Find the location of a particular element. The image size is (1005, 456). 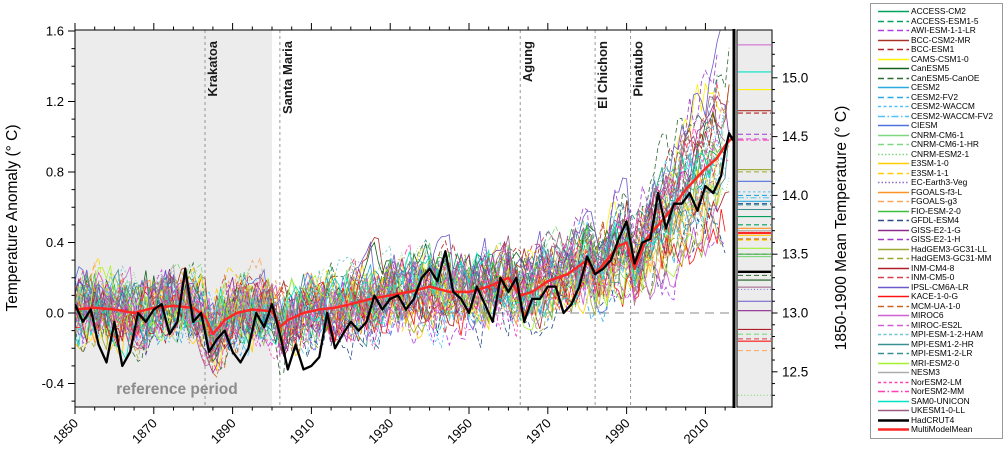

svg-text: 1870 is located at coordinates (144, 431).